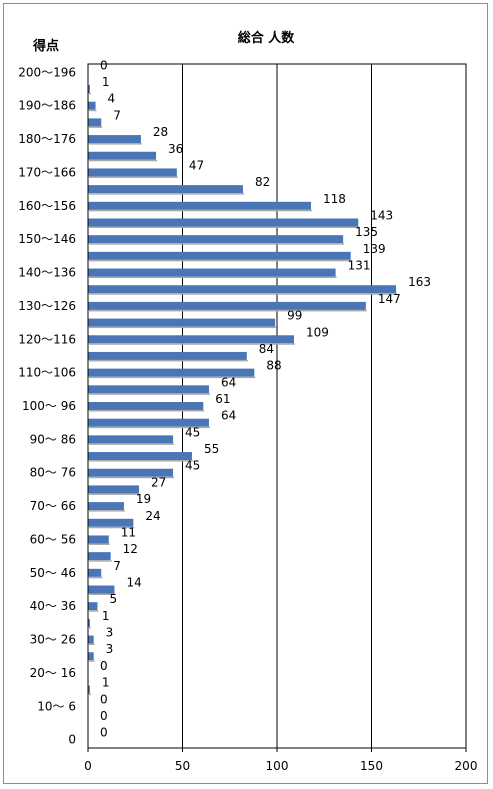 The width and height of the screenshot is (493, 789). Describe the element at coordinates (267, 38) in the screenshot. I see `chart-title: 総合 人数` at that location.